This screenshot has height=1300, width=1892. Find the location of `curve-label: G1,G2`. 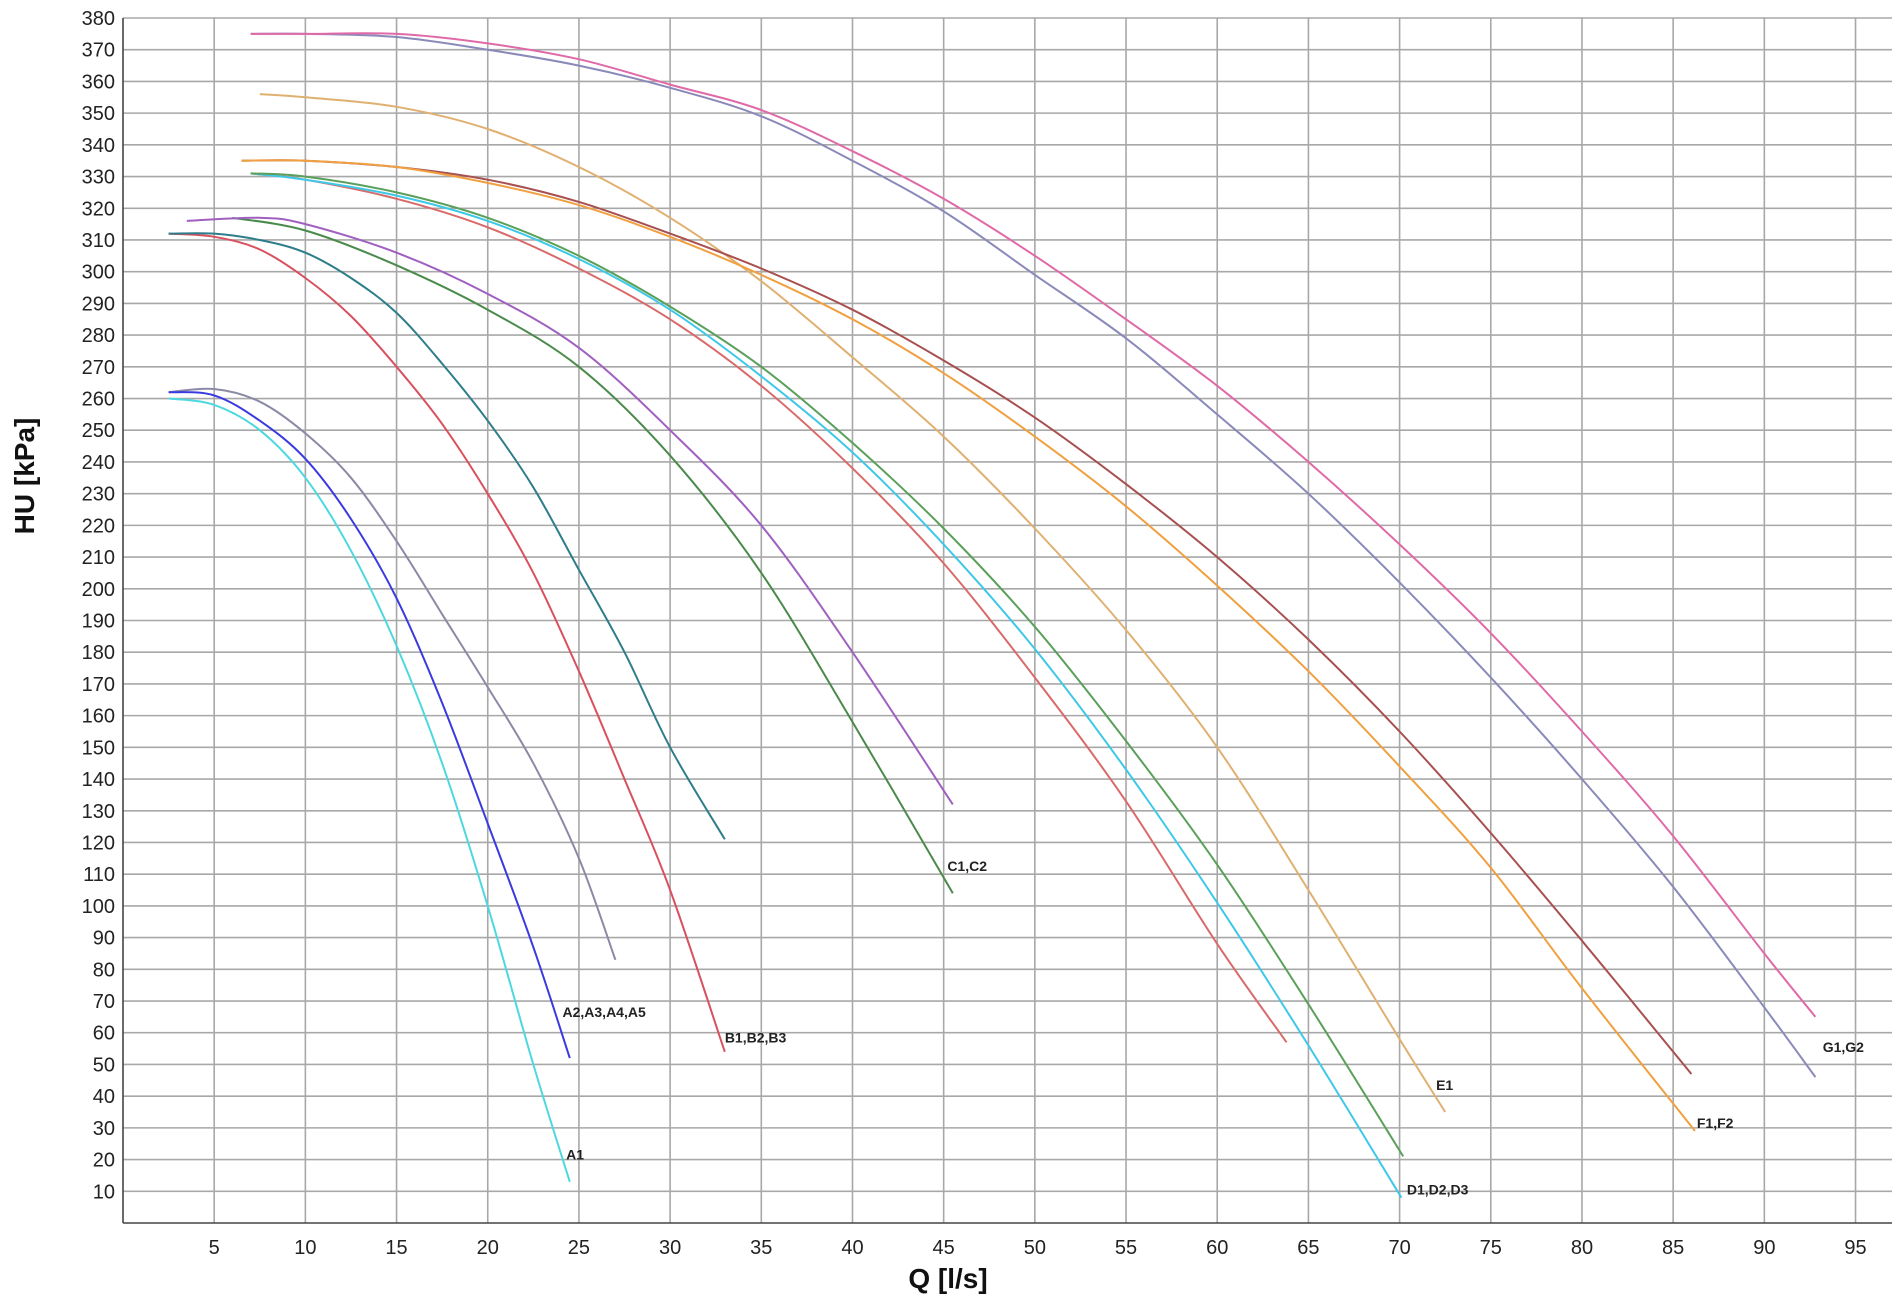

curve-label: G1,G2 is located at coordinates (1843, 1047).